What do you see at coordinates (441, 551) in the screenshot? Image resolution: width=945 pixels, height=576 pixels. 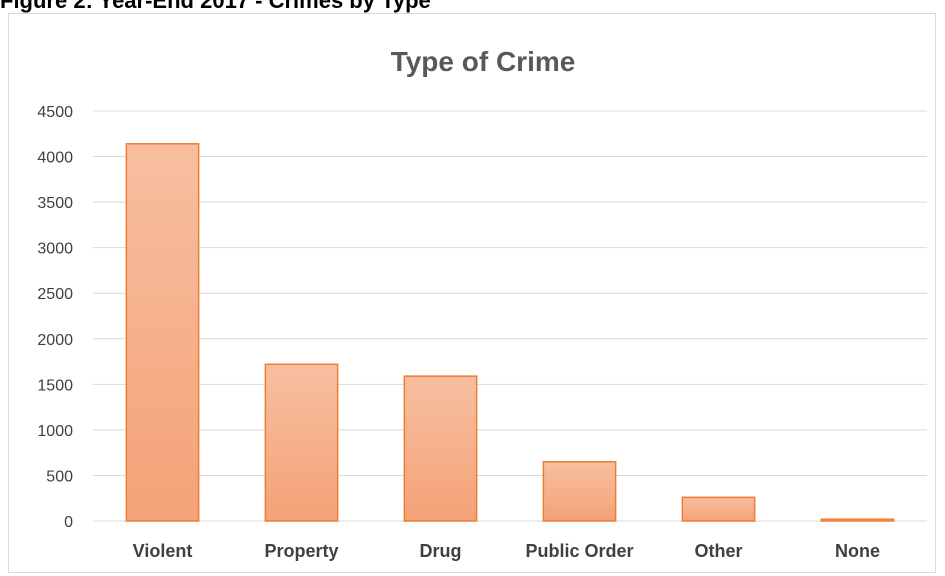 I see `x-category-label: Drug` at bounding box center [441, 551].